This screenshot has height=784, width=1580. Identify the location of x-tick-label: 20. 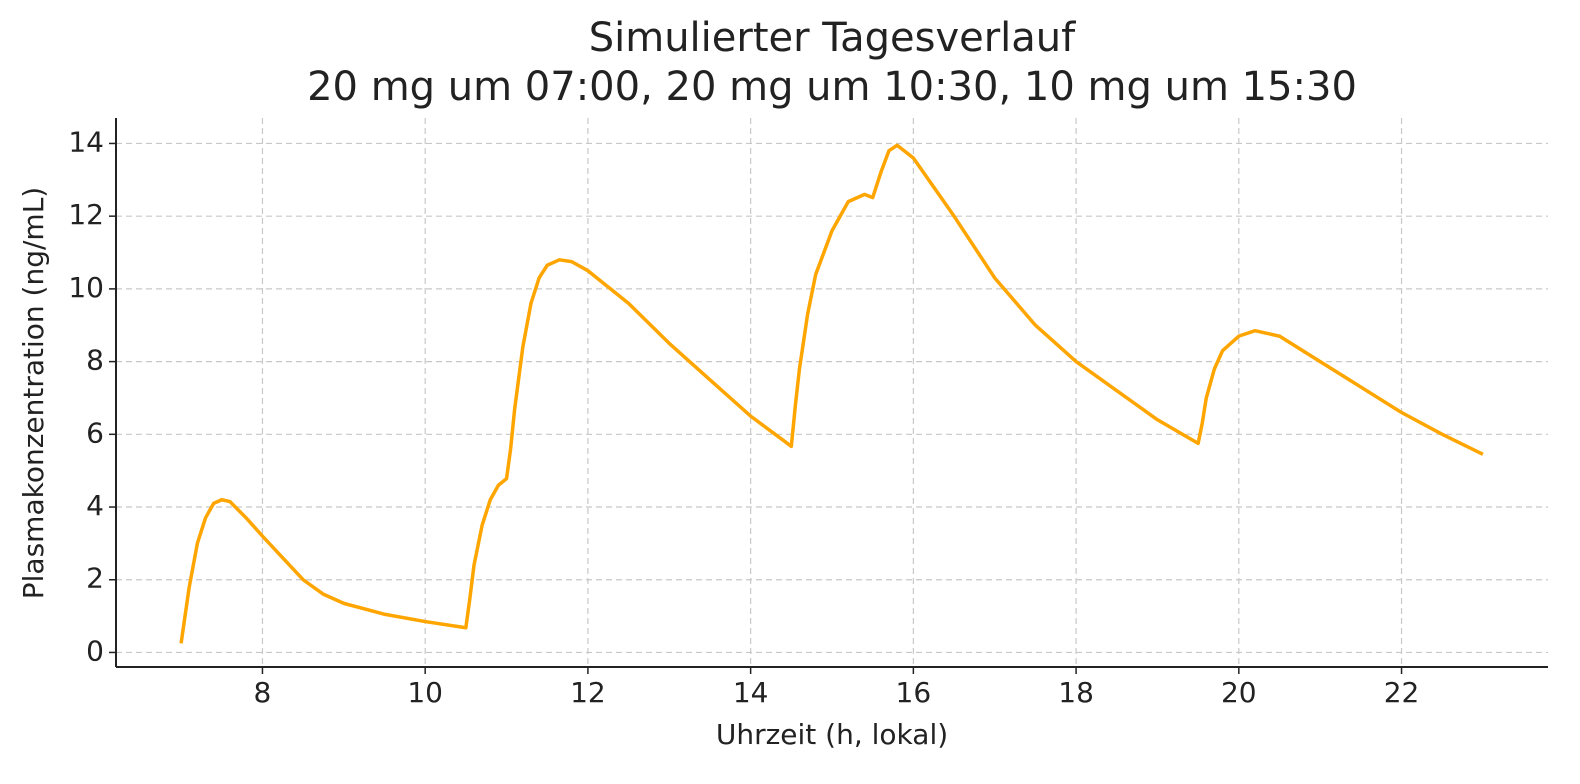
(1239, 692).